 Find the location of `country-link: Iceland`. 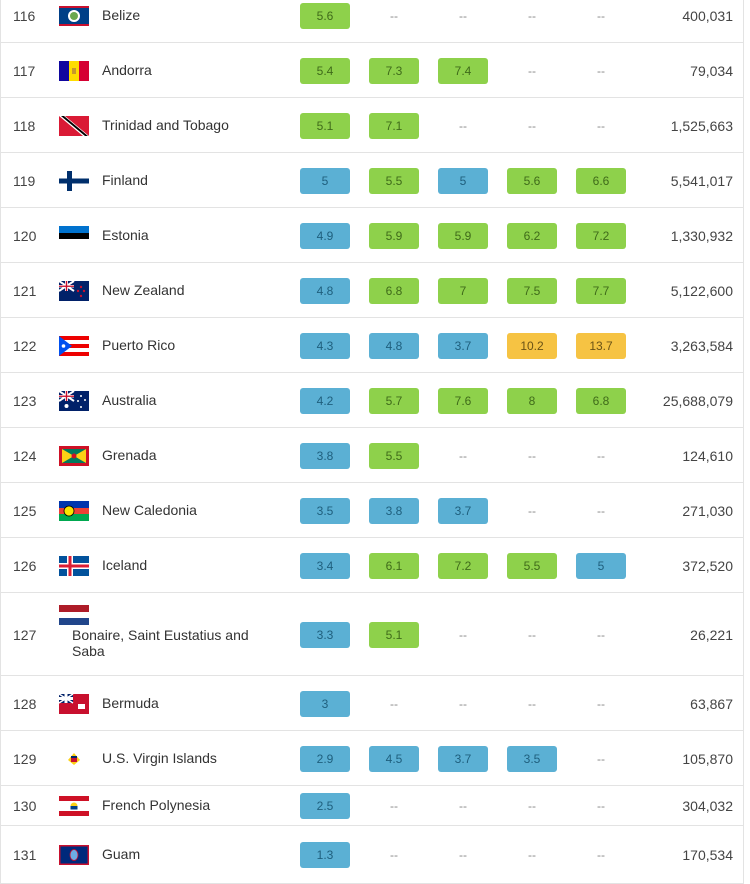

country-link: Iceland is located at coordinates (125, 564).